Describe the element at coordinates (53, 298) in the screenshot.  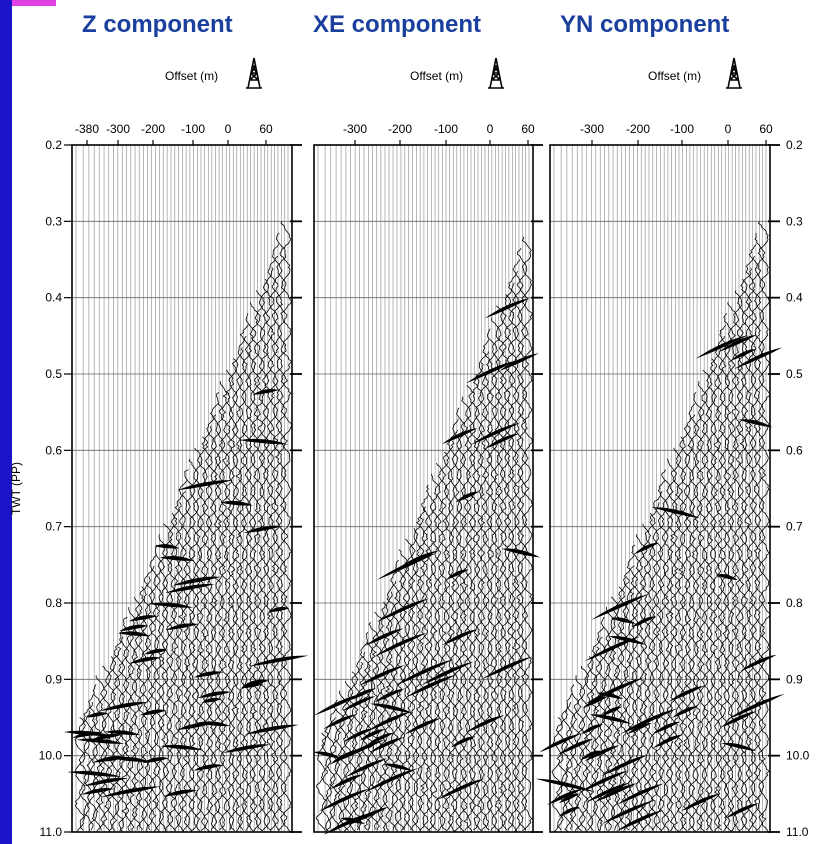
I see `y-tick-label-left: 0.4` at that location.